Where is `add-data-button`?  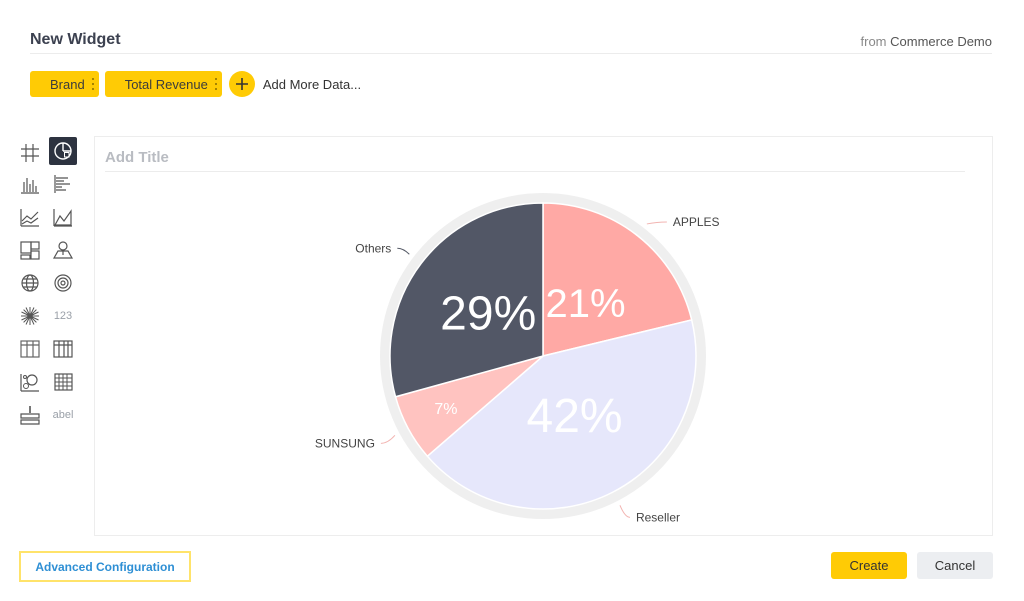
add-data-button is located at coordinates (241, 84).